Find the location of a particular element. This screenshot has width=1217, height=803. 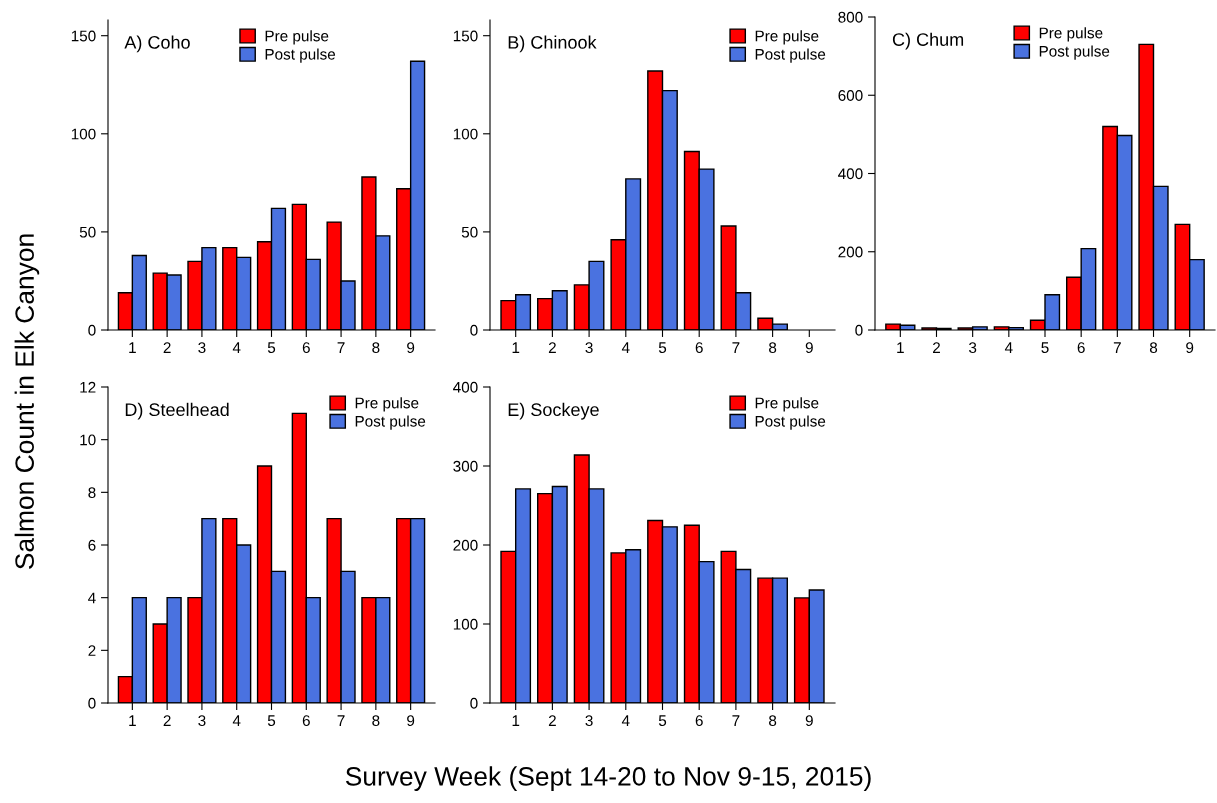

y-tick-label: 10 is located at coordinates (88, 440).